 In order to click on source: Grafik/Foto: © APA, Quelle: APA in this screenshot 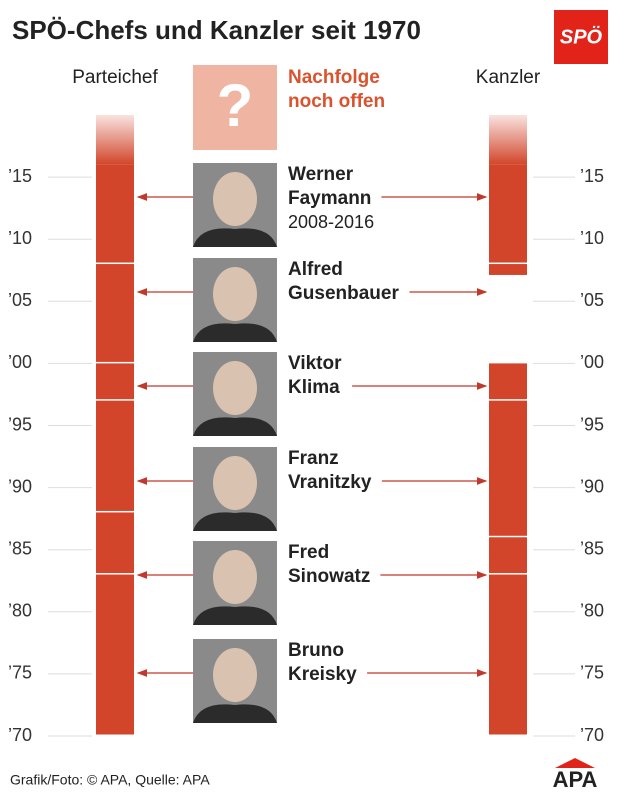, I will do `click(110, 780)`.